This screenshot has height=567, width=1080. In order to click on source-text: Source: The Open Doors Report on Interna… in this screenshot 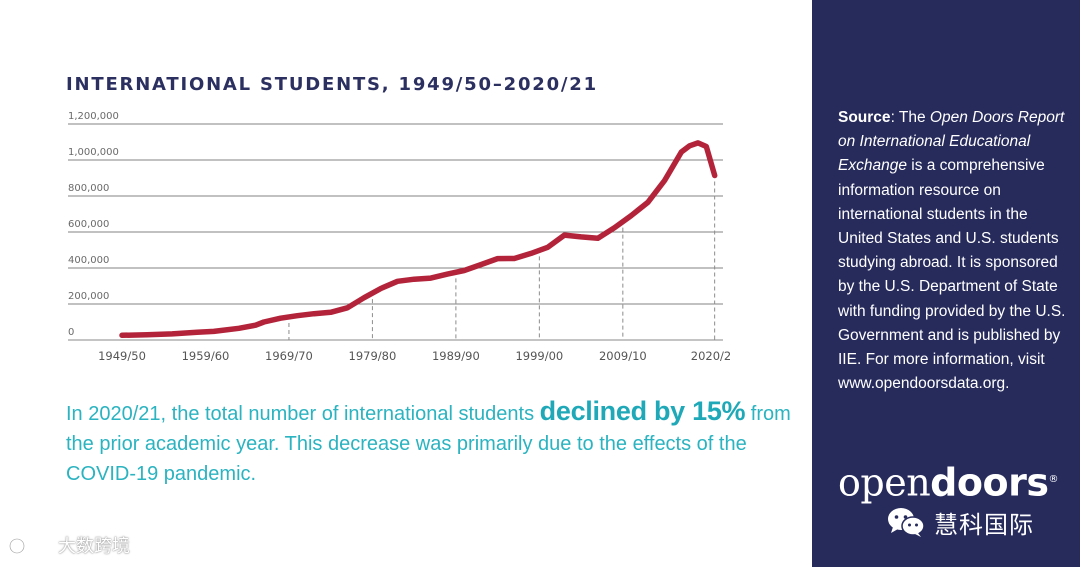, I will do `click(953, 251)`.